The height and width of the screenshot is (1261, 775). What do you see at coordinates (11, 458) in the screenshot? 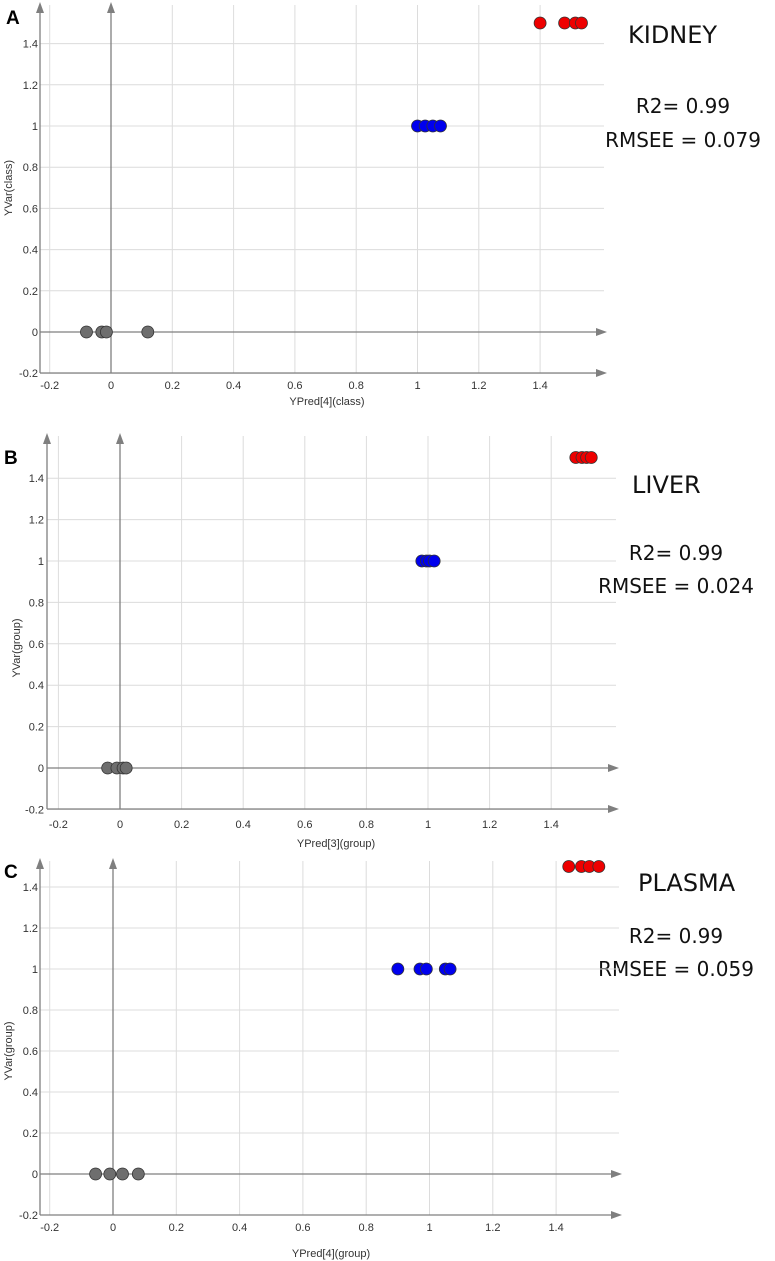
I see `panel-label: B` at bounding box center [11, 458].